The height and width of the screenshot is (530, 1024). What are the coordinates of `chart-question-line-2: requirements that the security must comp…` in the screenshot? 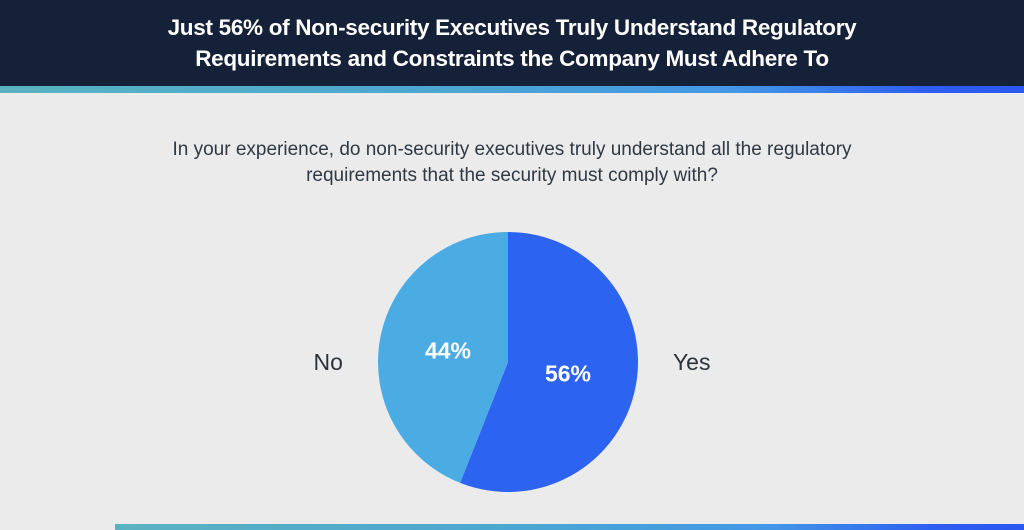 It's located at (512, 175).